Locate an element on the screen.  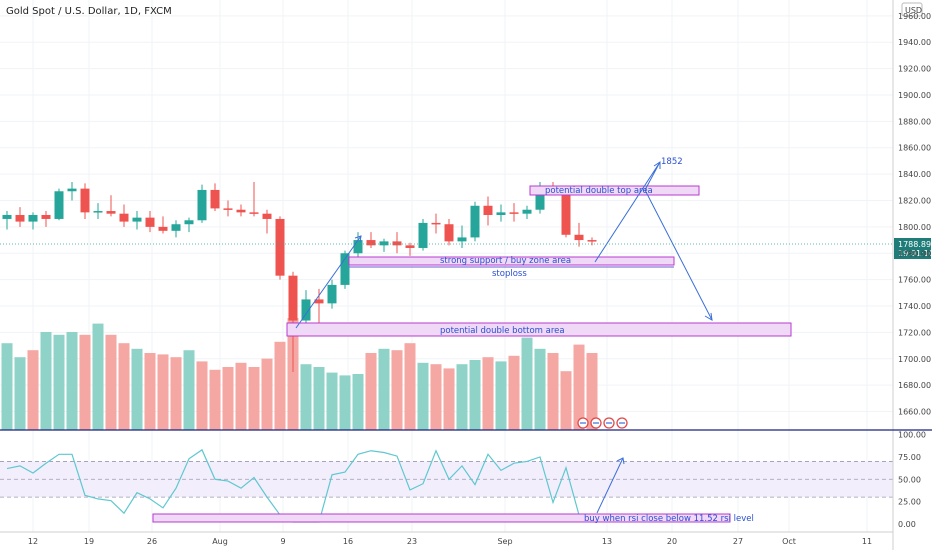
currency-label: USD is located at coordinates (913, 10).